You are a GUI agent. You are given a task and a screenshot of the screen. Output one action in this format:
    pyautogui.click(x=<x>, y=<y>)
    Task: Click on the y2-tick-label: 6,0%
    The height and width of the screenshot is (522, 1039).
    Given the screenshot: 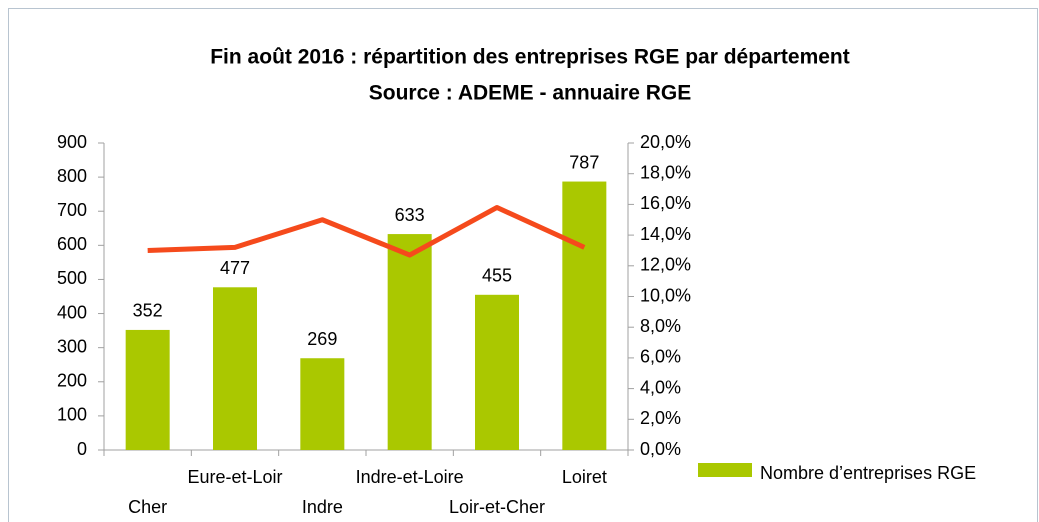 What is the action you would take?
    pyautogui.click(x=660, y=357)
    